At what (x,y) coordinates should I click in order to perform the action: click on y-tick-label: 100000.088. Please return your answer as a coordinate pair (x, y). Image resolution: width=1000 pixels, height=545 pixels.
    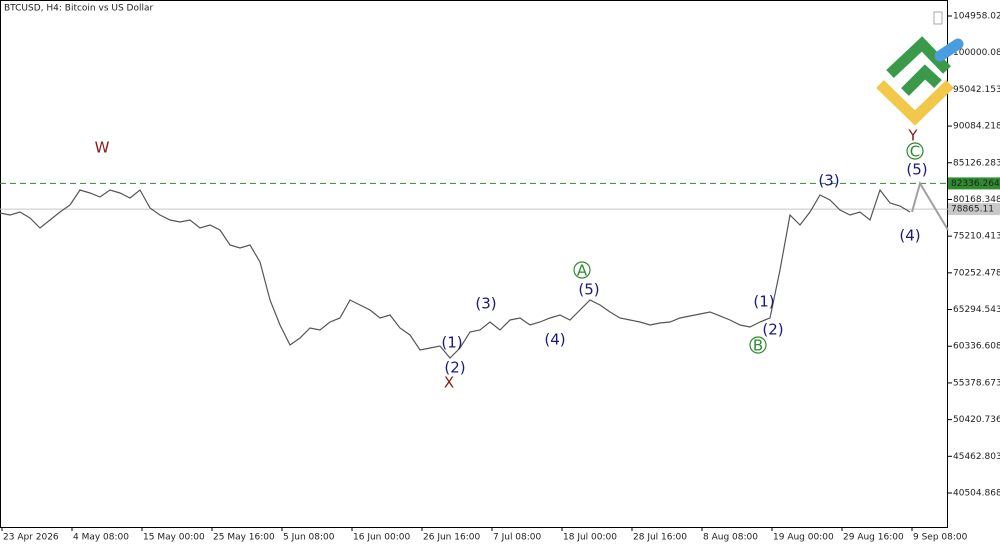
    Looking at the image, I should click on (976, 53).